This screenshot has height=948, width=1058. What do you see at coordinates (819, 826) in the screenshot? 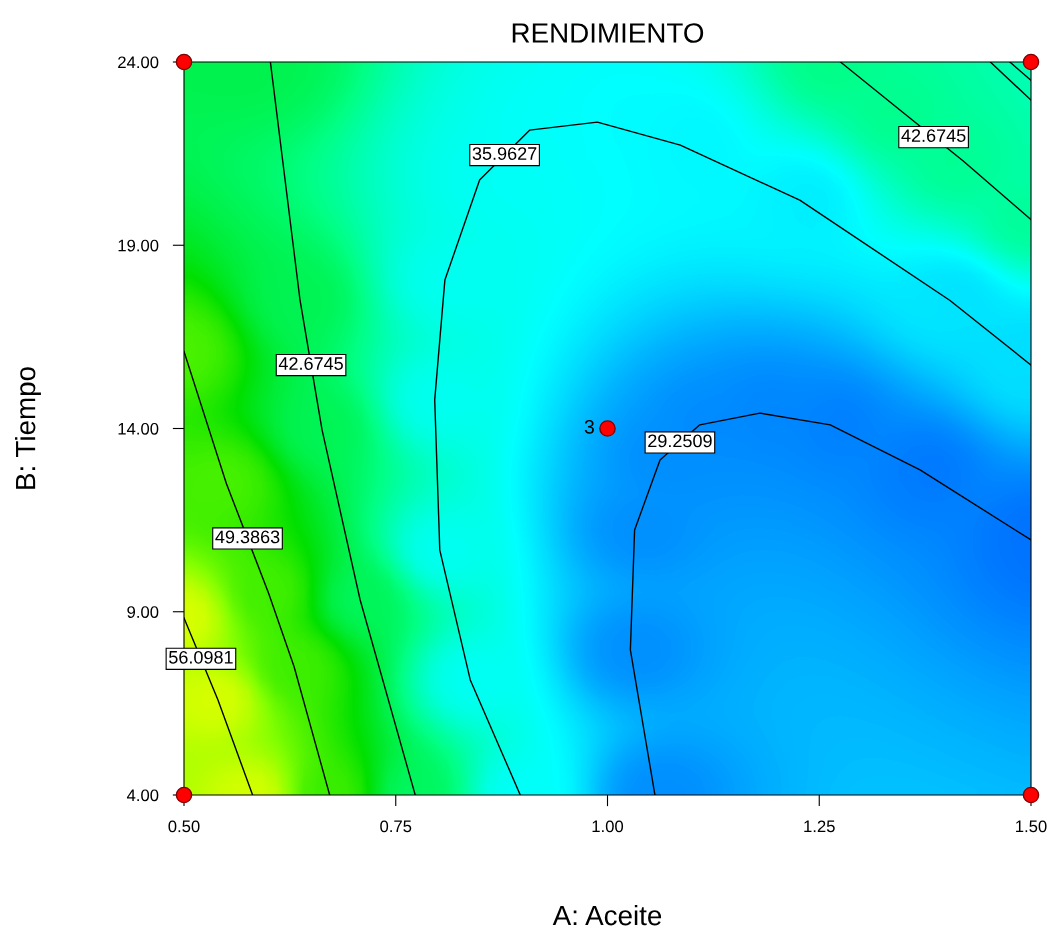
I see `x-tick-label: 1.25` at bounding box center [819, 826].